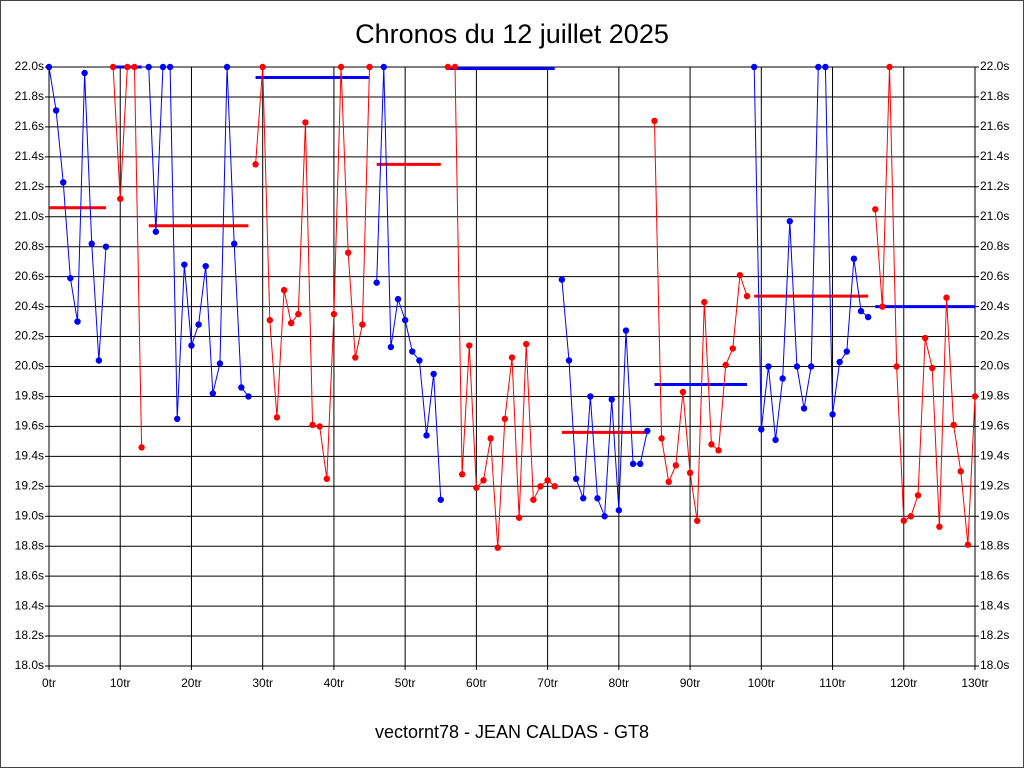 The height and width of the screenshot is (768, 1024). Describe the element at coordinates (512, 34) in the screenshot. I see `chart-title: Chronos du 12 juillet 2025` at that location.